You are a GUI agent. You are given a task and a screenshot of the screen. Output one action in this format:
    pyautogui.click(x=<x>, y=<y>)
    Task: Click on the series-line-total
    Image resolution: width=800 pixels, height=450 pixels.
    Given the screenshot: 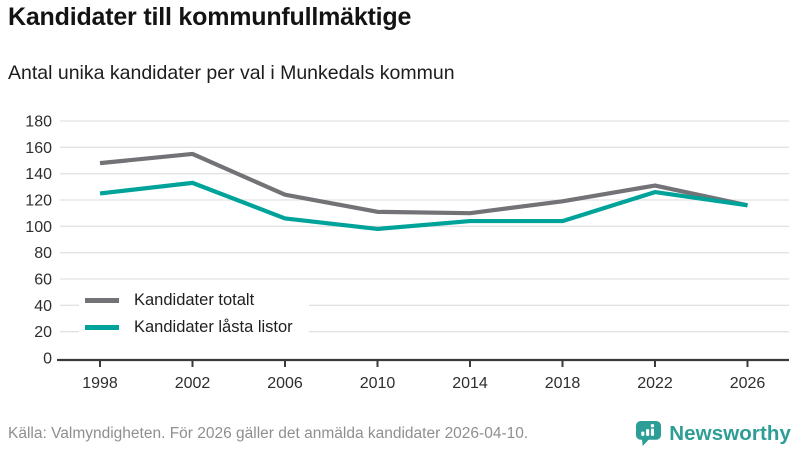 What is the action you would take?
    pyautogui.click(x=423, y=183)
    